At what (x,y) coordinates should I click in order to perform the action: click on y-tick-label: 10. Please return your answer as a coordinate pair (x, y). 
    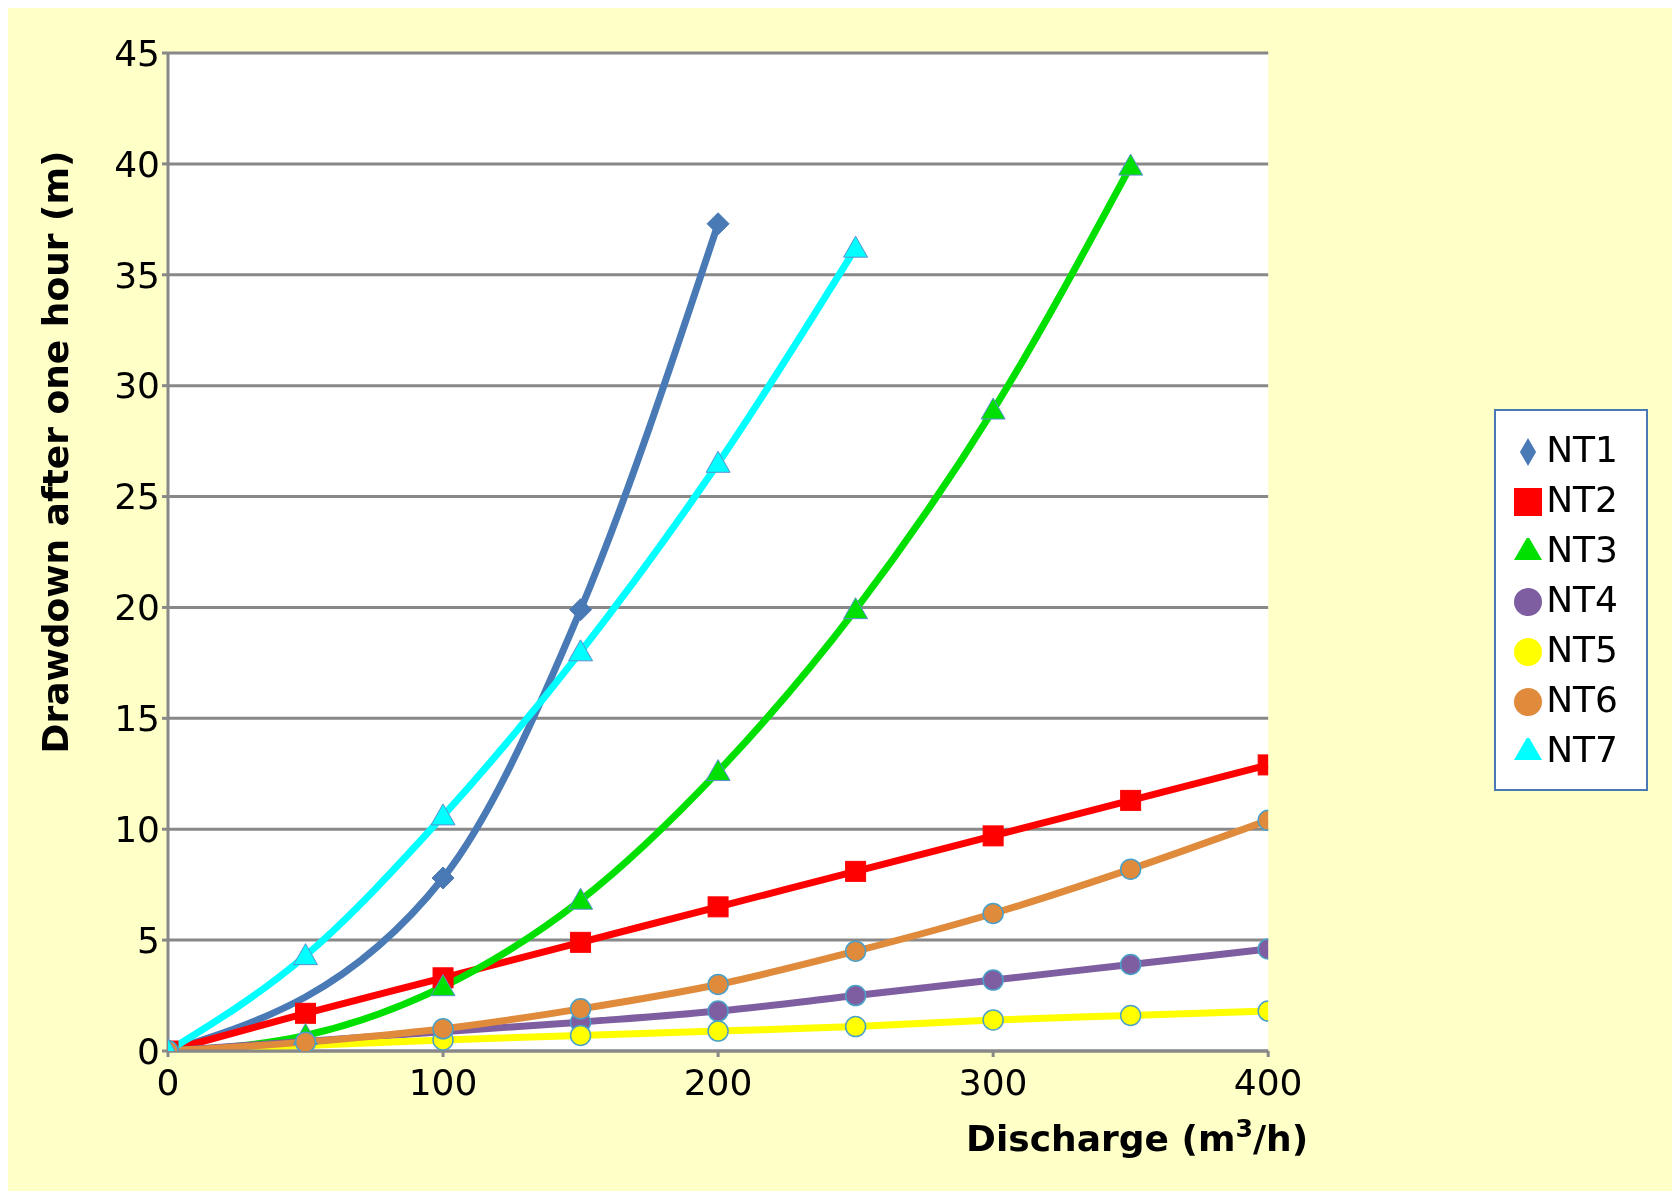
    Looking at the image, I should click on (137, 829).